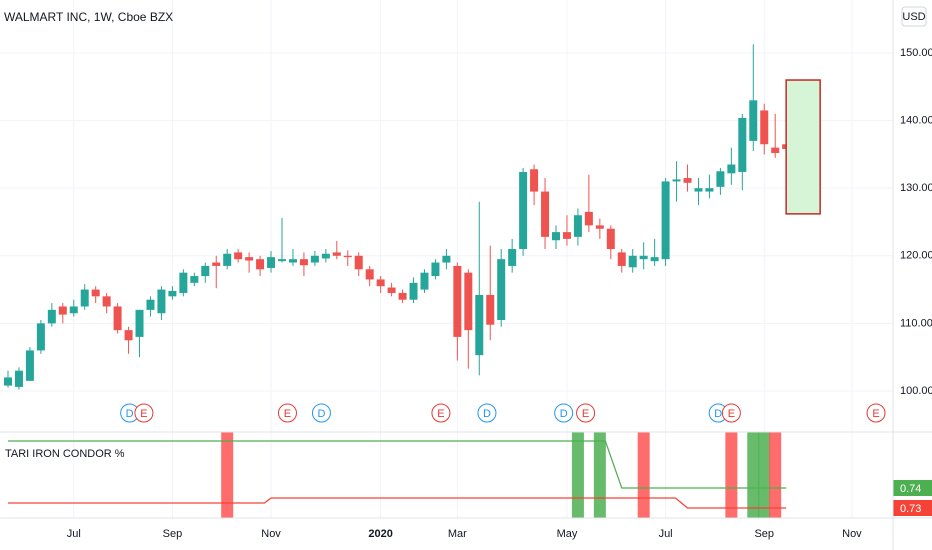 The width and height of the screenshot is (932, 550). I want to click on last-value-label: 0.74, so click(910, 489).